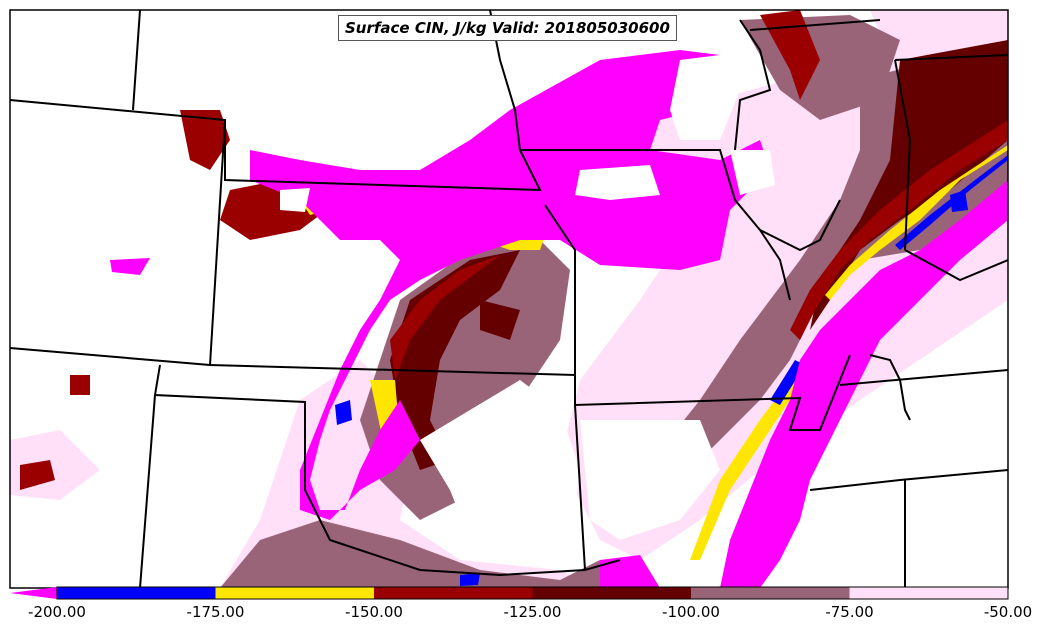  What do you see at coordinates (374, 612) in the screenshot?
I see `colorbar-tick-label: -150.00` at bounding box center [374, 612].